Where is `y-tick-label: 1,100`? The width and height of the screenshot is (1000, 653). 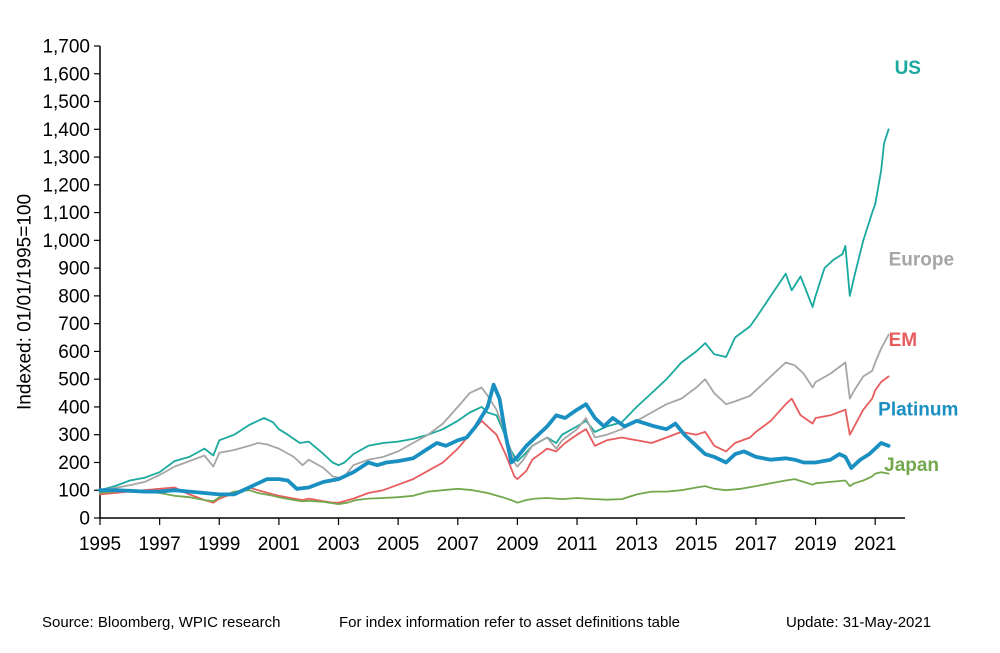
y-tick-label: 1,100 is located at coordinates (66, 213).